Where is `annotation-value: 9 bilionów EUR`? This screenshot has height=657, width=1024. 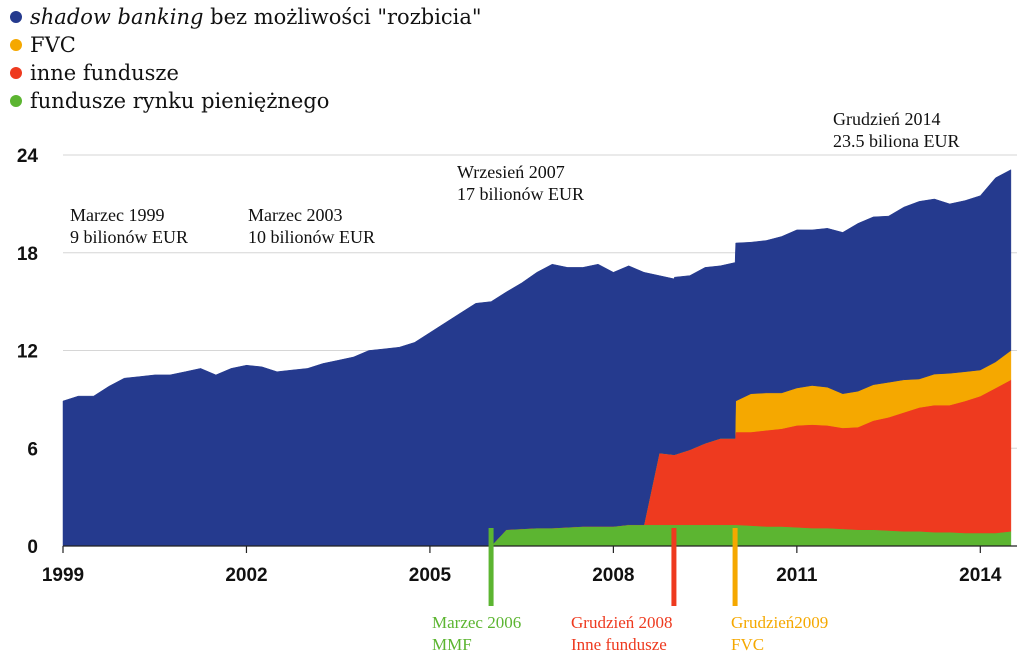 annotation-value: 9 bilionów EUR is located at coordinates (129, 237).